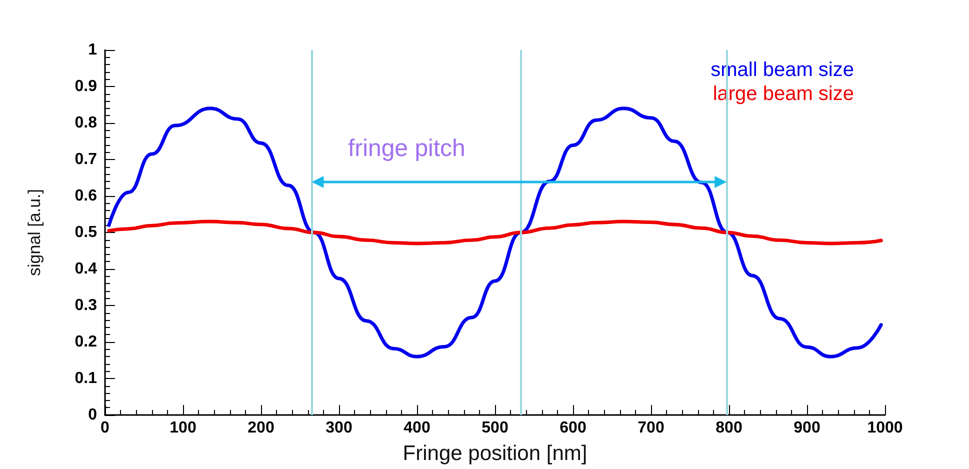  What do you see at coordinates (807, 428) in the screenshot?
I see `x-tick-label: 900` at bounding box center [807, 428].